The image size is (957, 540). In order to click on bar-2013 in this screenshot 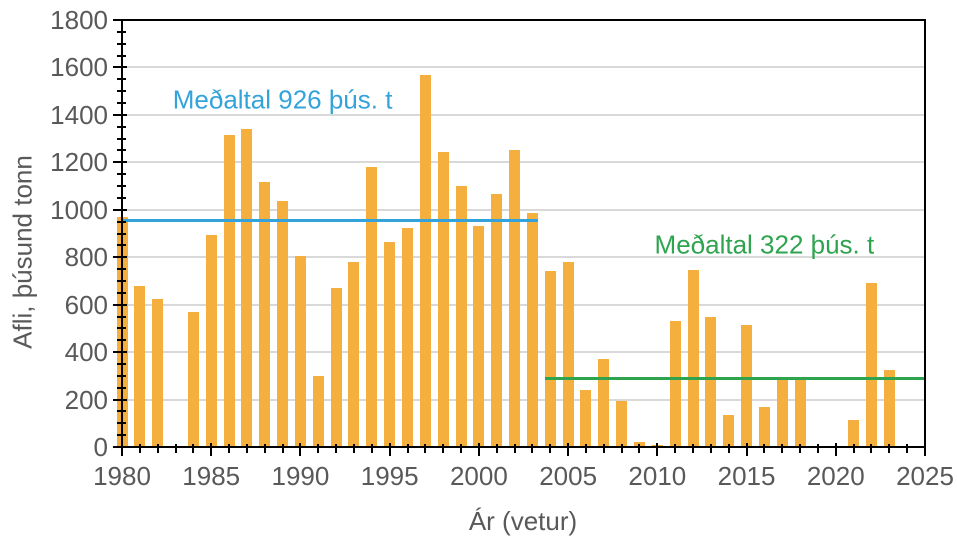, I will do `click(711, 381)`.